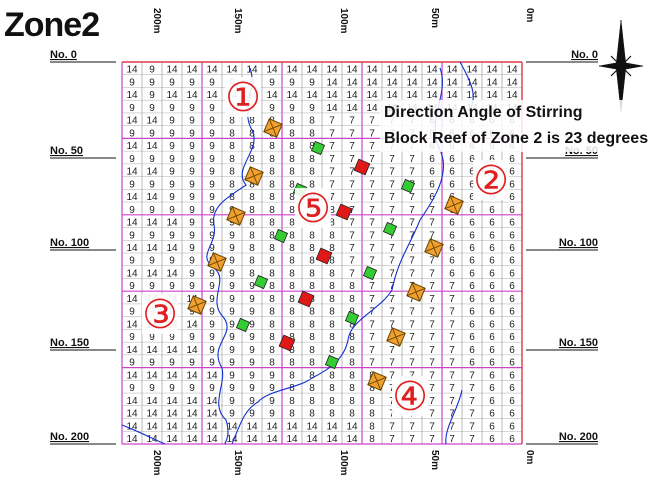  Describe the element at coordinates (529, 457) in the screenshot. I see `bottom-tick-label: 0m` at that location.